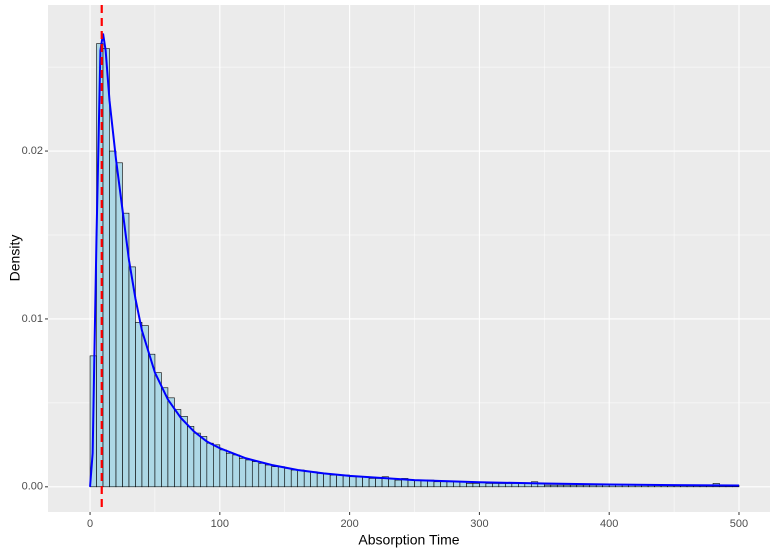 The height and width of the screenshot is (556, 779). Describe the element at coordinates (32, 487) in the screenshot. I see `y-tick-label: 0.00` at that location.